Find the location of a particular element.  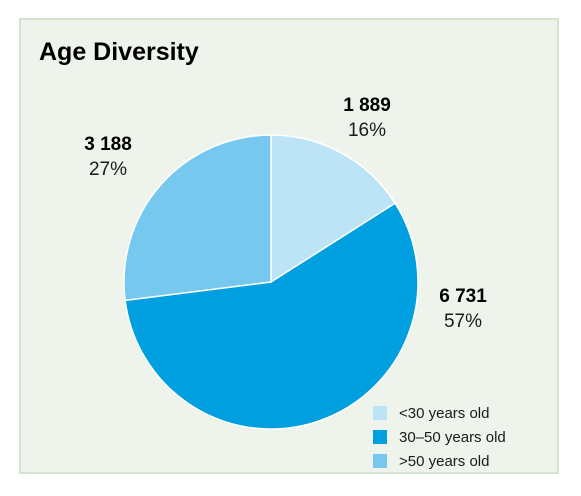

legend-item-over-50: >50 years old is located at coordinates (439, 461).